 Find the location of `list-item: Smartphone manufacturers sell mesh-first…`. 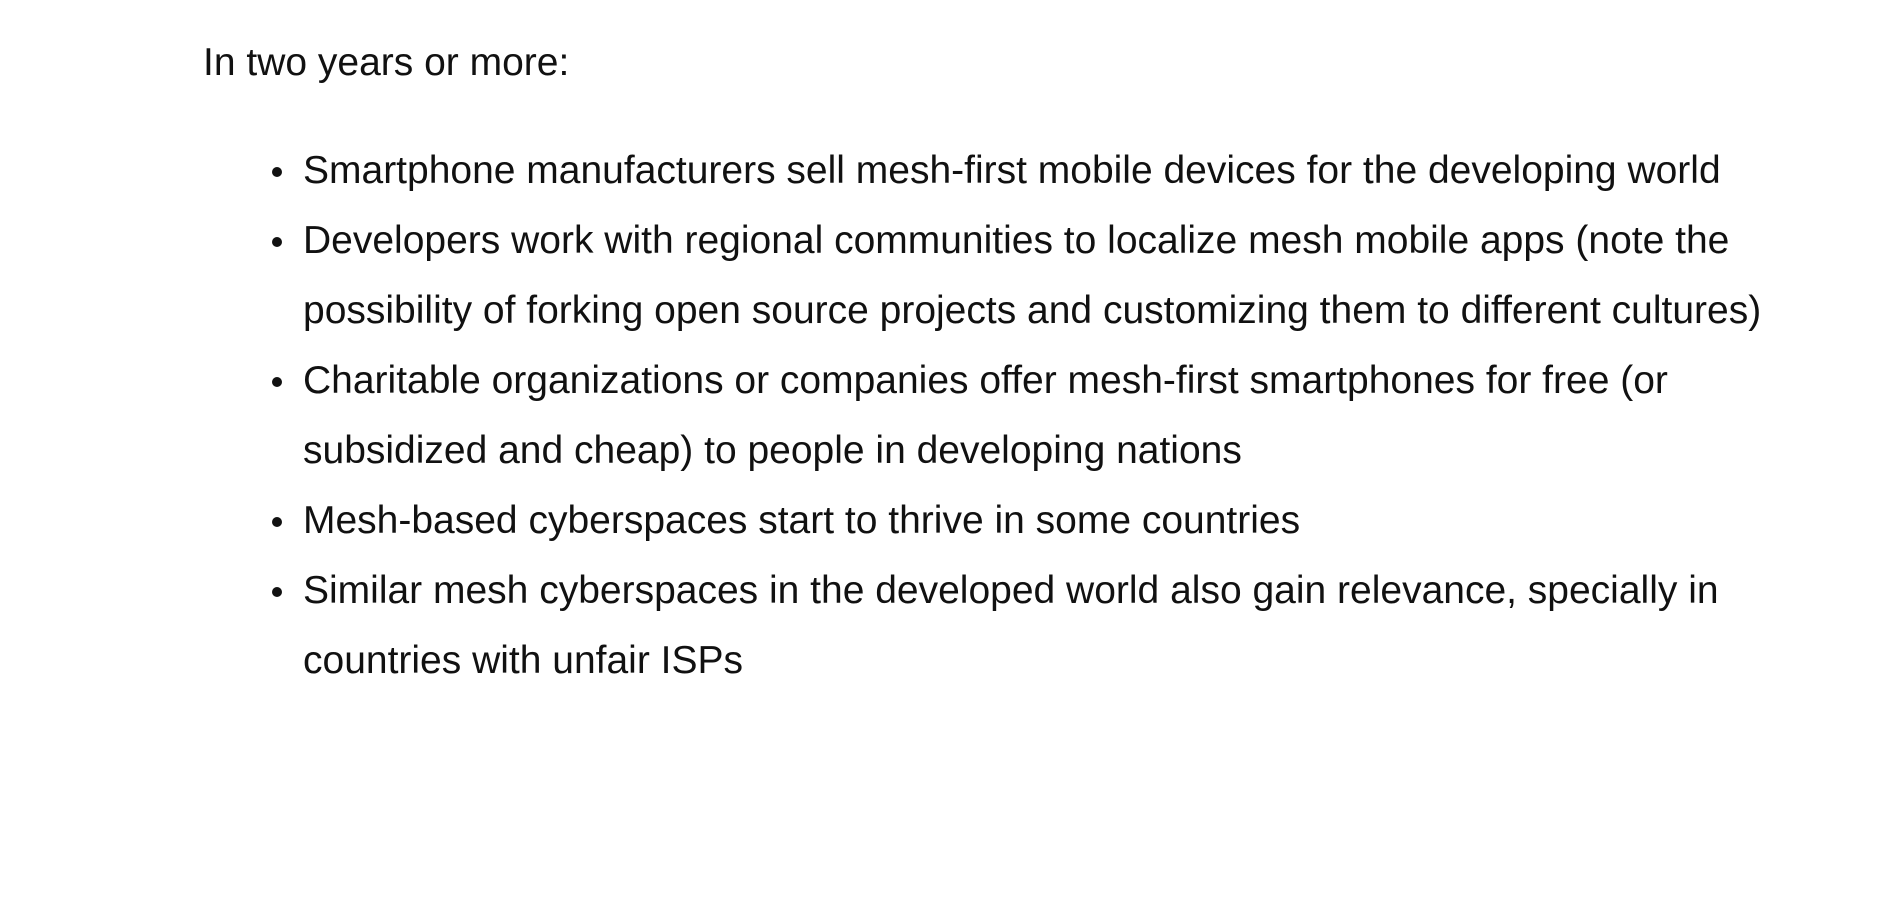

list-item: Smartphone manufacturers sell mesh-first… is located at coordinates (1017, 171).